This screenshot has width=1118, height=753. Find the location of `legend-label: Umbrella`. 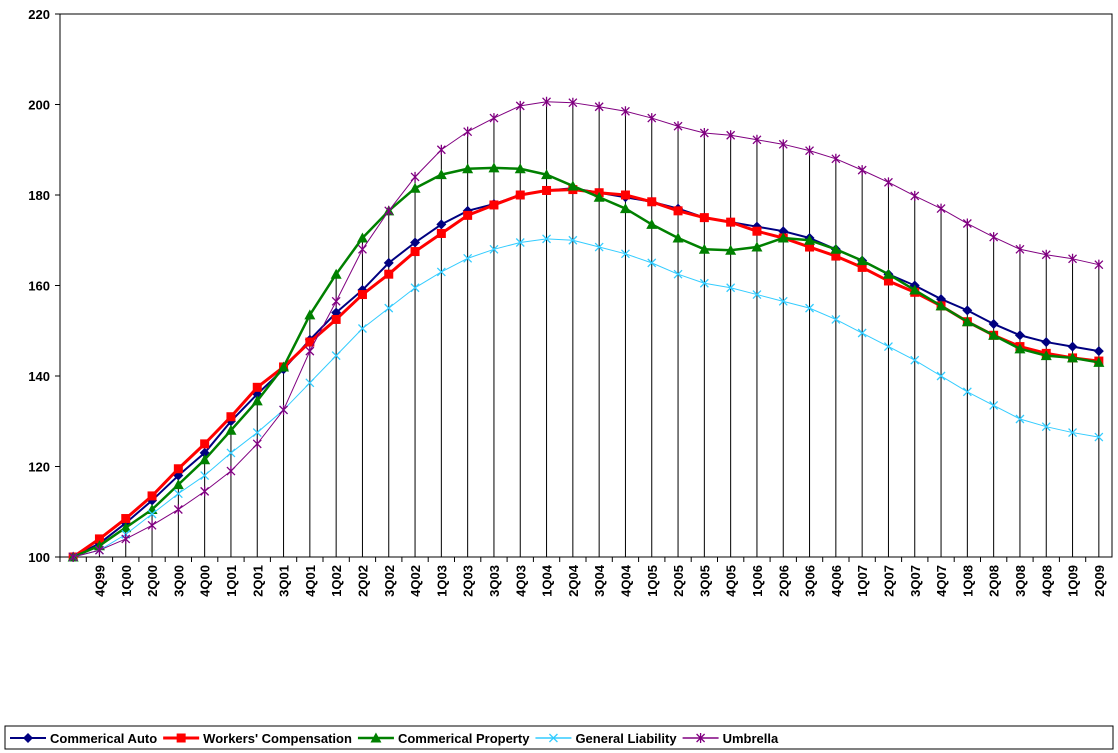

legend-label: Umbrella is located at coordinates (751, 738).